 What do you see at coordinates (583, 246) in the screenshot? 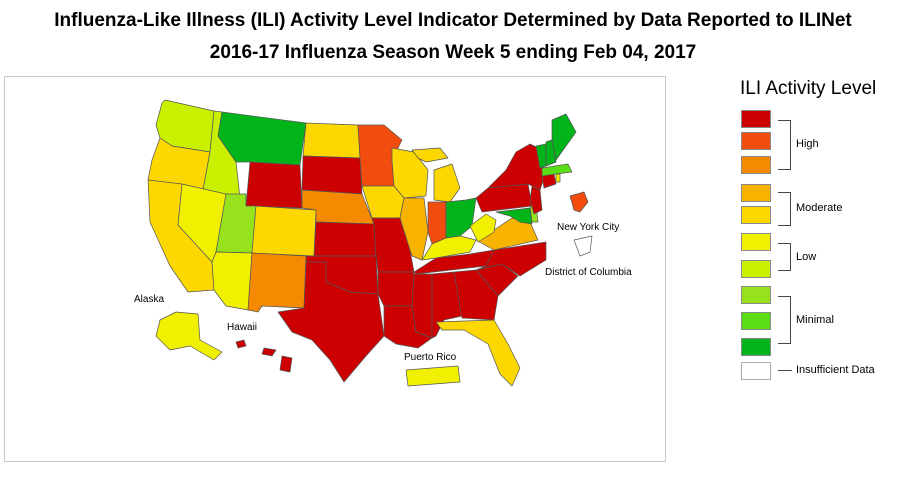
I see `district-of-columbia-area` at bounding box center [583, 246].